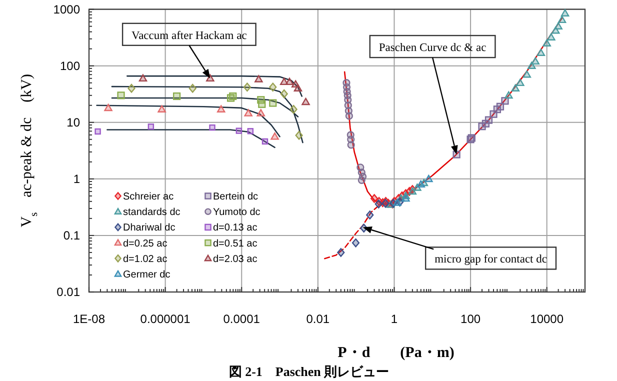 The image size is (617, 381). Describe the element at coordinates (146, 275) in the screenshot. I see `legend-label: Germer dc` at that location.